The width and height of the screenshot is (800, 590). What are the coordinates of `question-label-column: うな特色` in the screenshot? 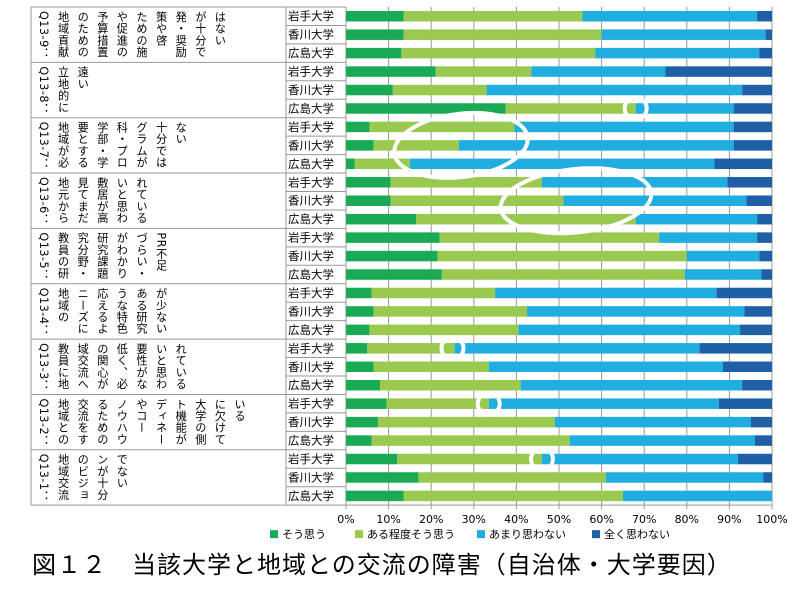 It's located at (121, 311).